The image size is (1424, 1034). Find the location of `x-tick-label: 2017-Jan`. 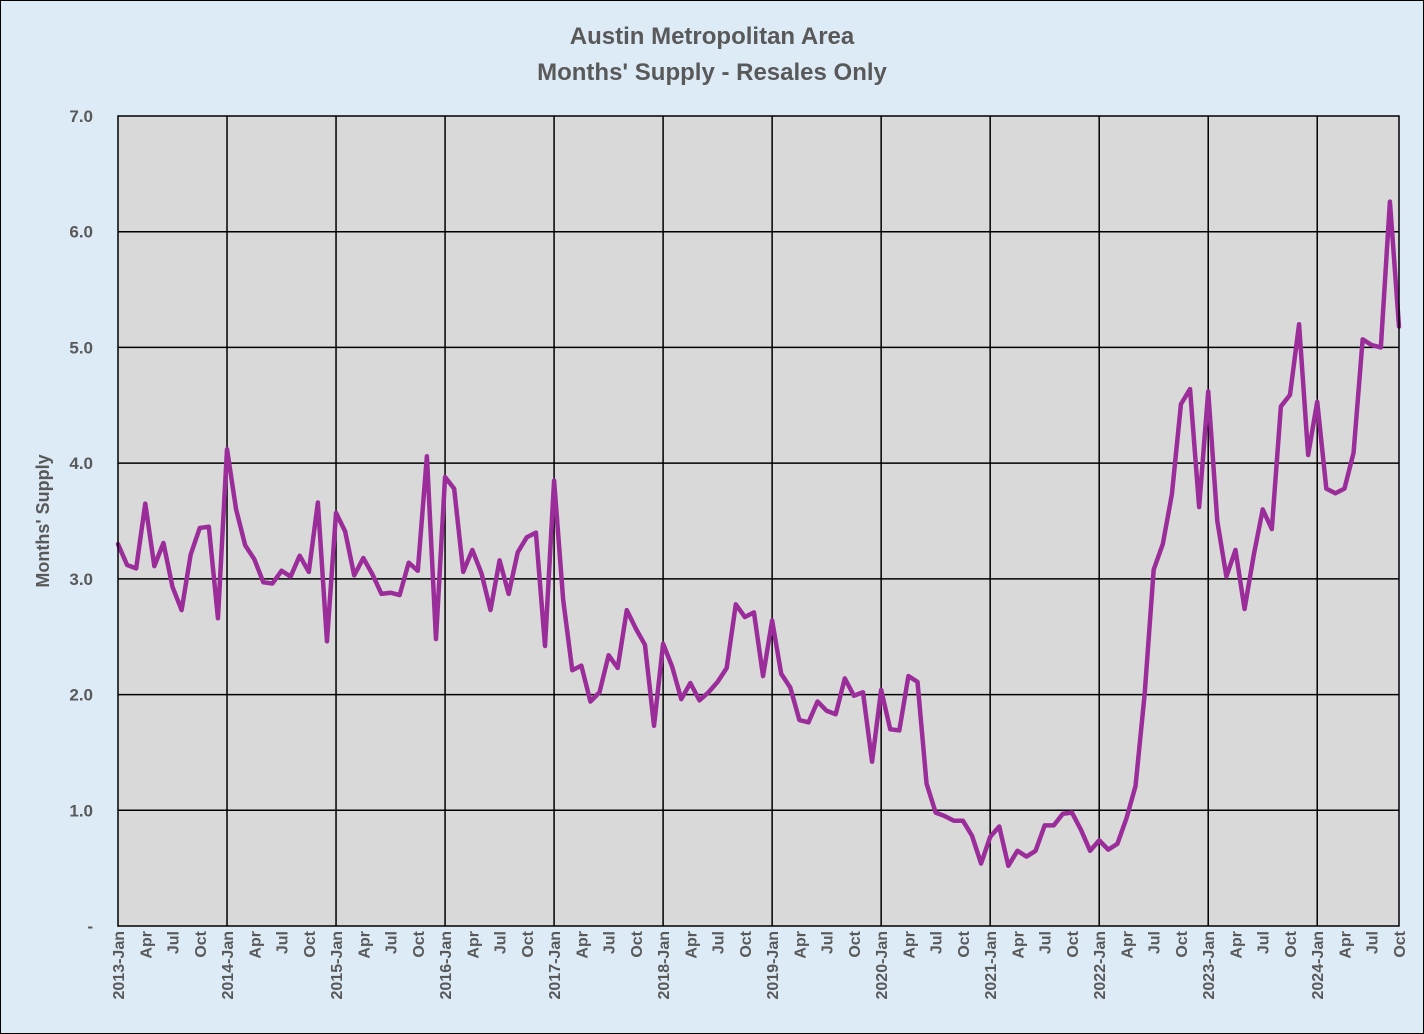

x-tick-label: 2017-Jan is located at coordinates (555, 965).